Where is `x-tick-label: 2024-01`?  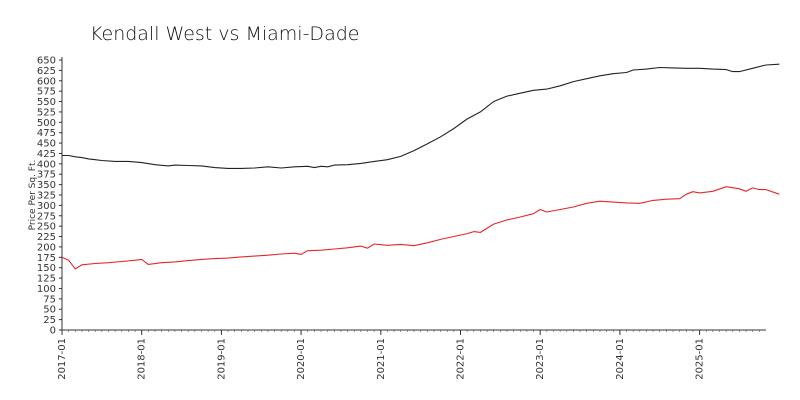
x-tick-label: 2024-01 is located at coordinates (620, 359).